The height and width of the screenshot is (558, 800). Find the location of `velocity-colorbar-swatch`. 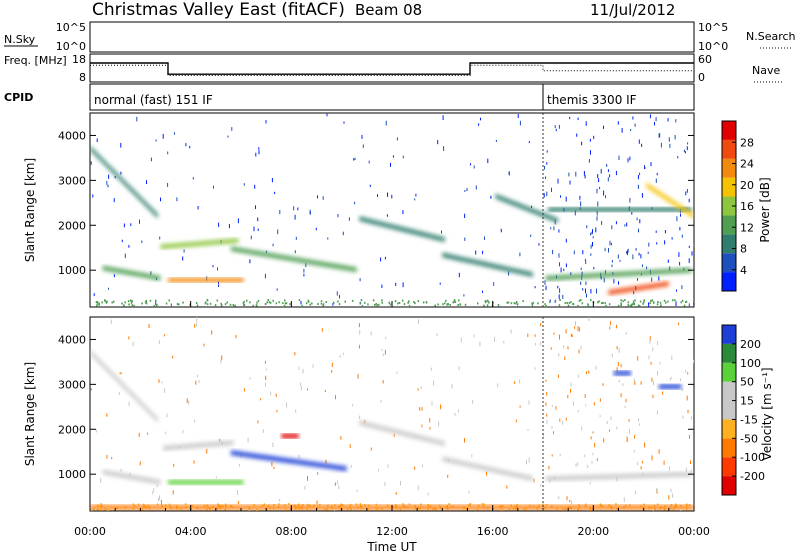

velocity-colorbar-swatch is located at coordinates (729, 334).